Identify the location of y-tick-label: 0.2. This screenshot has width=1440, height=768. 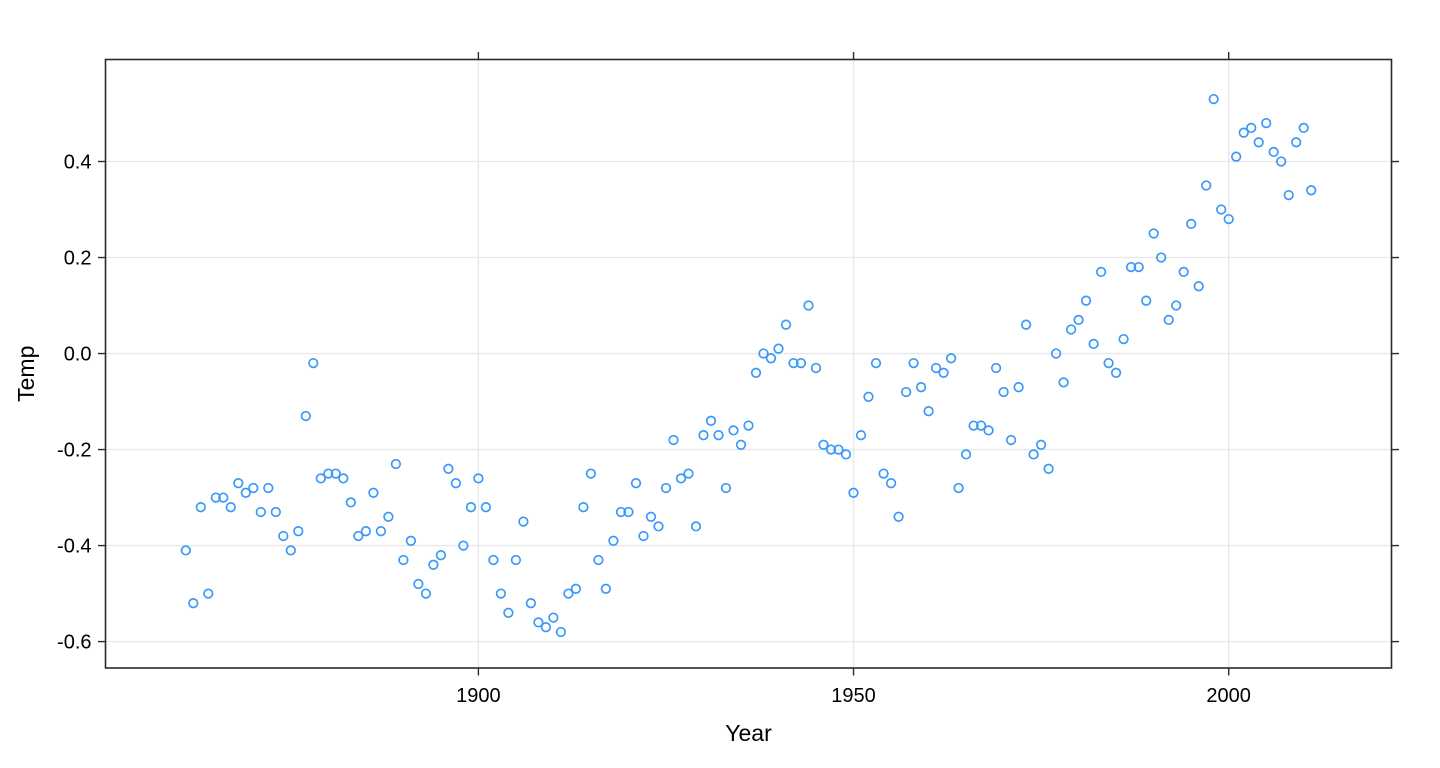
(78, 259).